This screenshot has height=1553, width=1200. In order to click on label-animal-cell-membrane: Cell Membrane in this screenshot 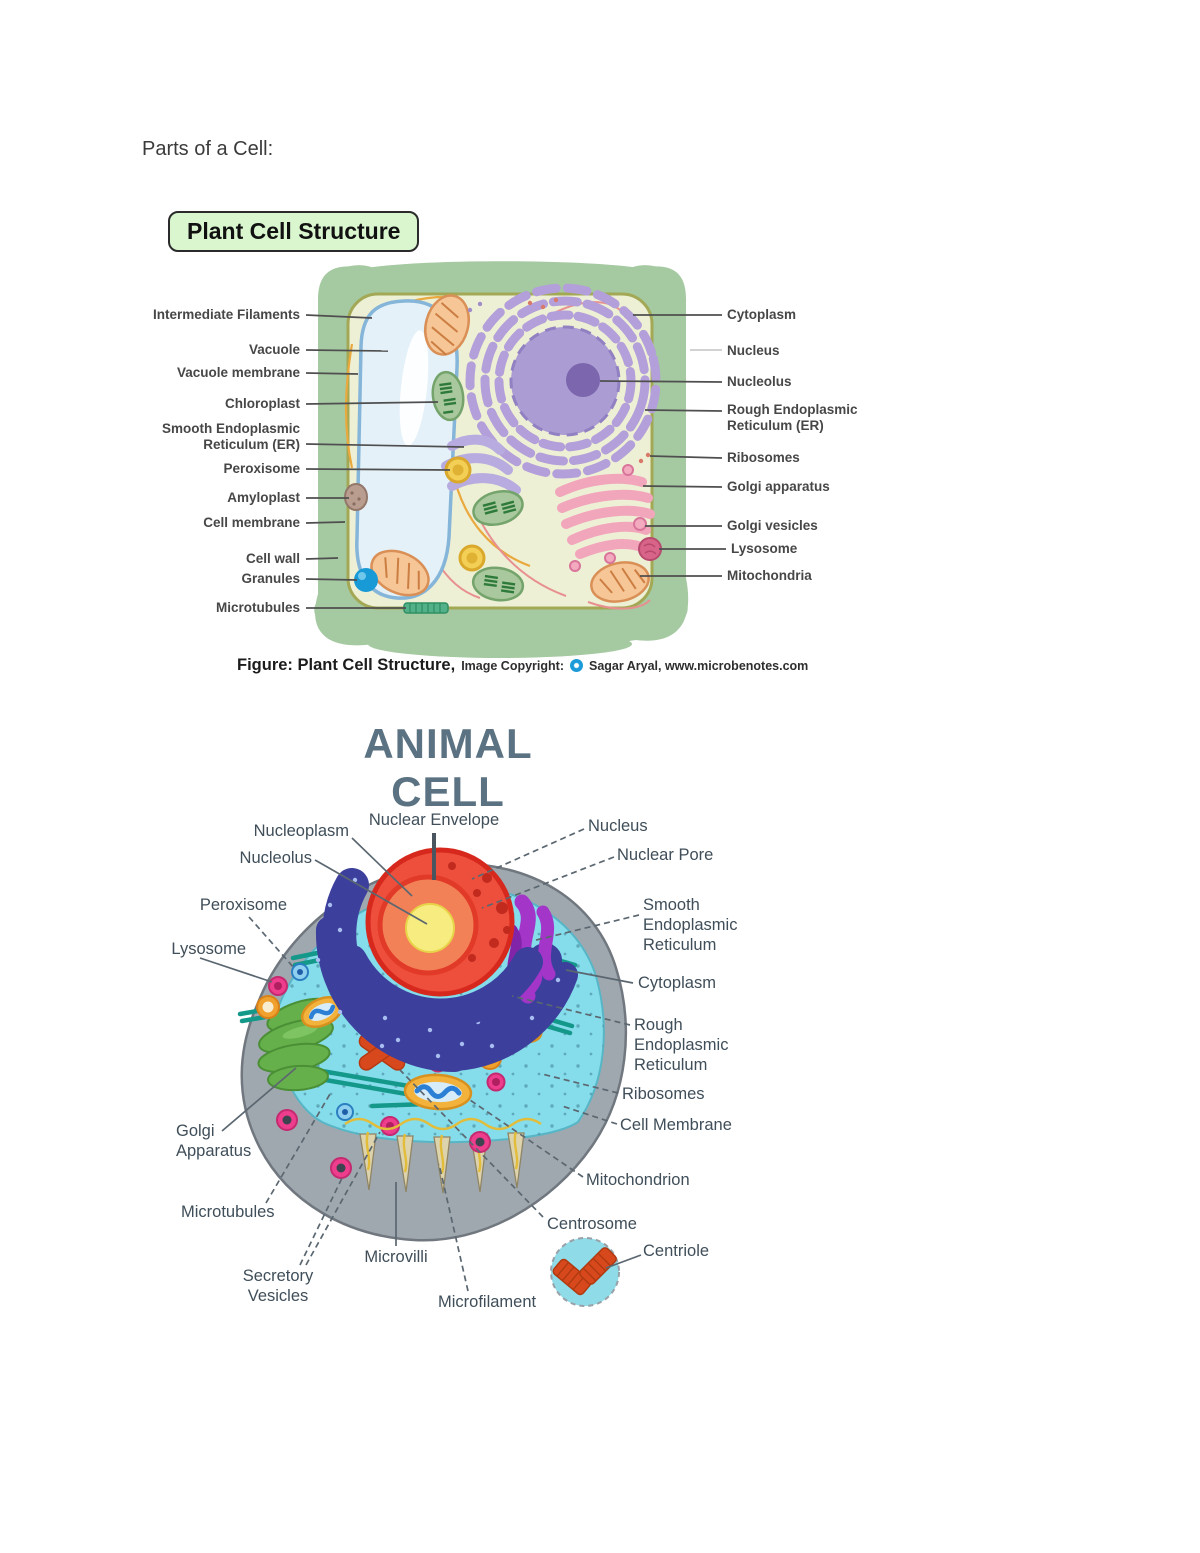, I will do `click(676, 1125)`.